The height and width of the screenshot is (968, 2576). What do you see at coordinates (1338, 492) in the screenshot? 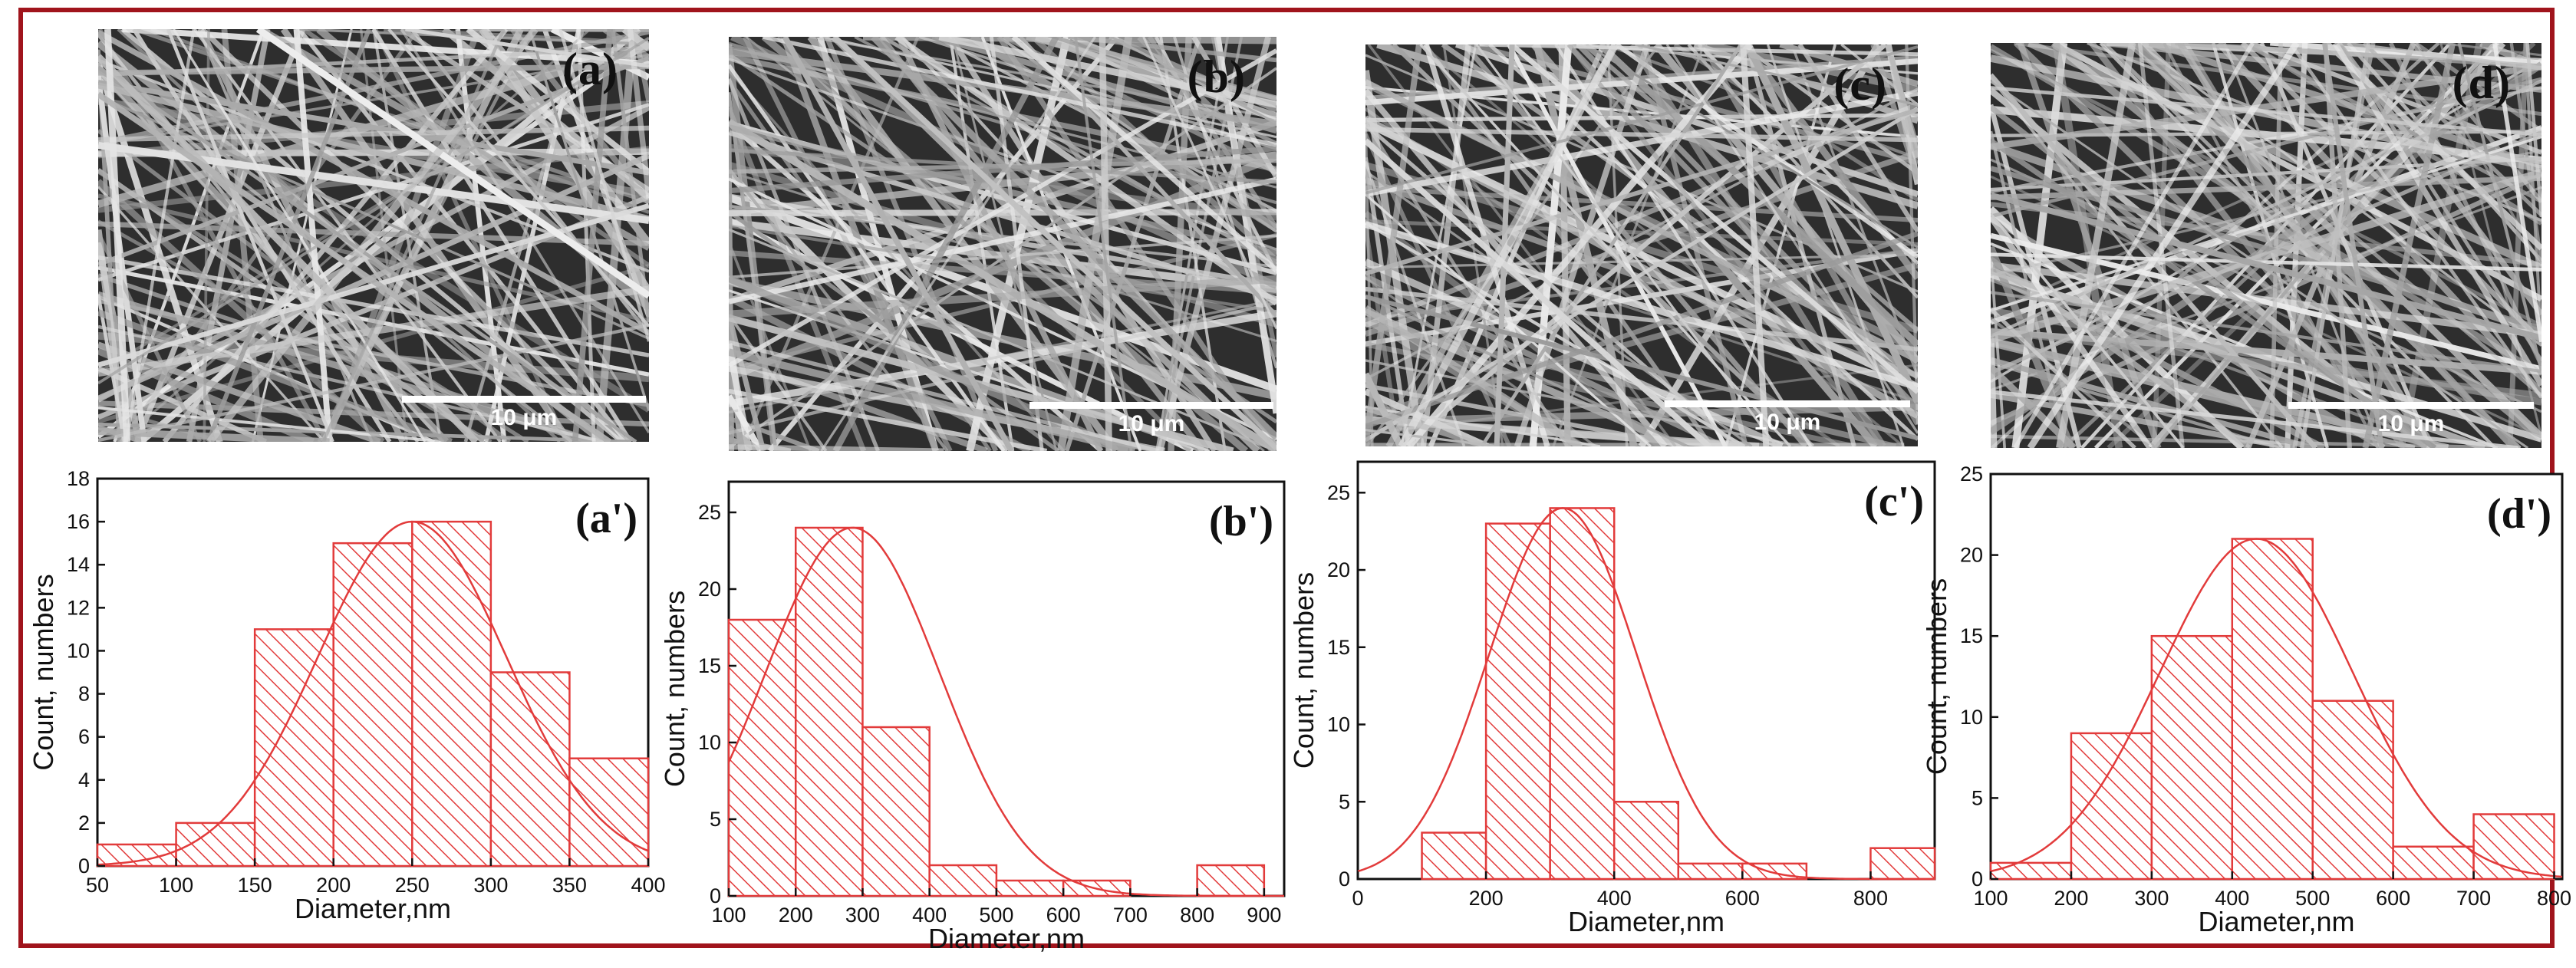
I see `y-tick-label: 25` at bounding box center [1338, 492].